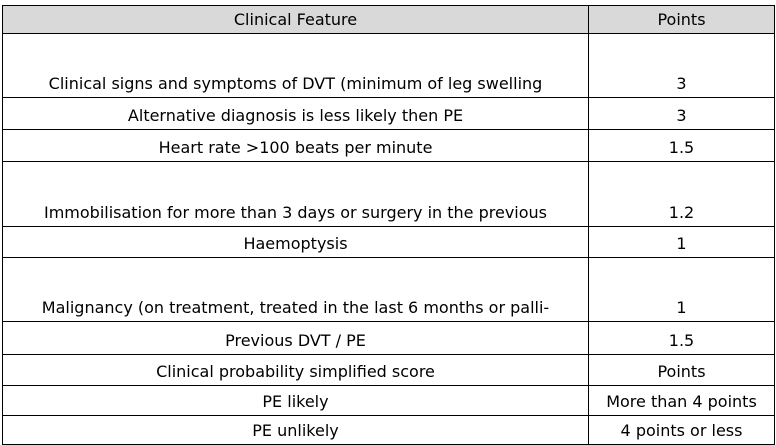  What do you see at coordinates (295, 430) in the screenshot?
I see `feature-cell: PE unlikely` at bounding box center [295, 430].